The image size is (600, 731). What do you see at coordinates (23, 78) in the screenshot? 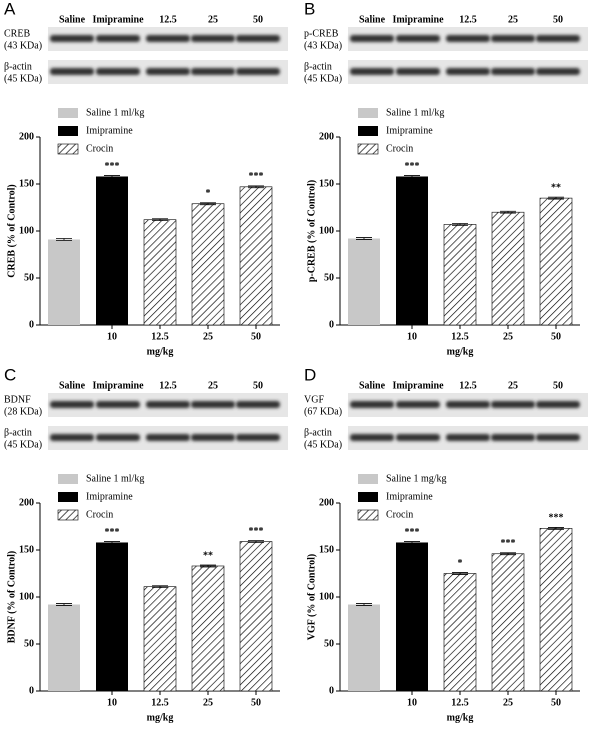
I see `blot-row-sub: (45 KDa)` at bounding box center [23, 78].